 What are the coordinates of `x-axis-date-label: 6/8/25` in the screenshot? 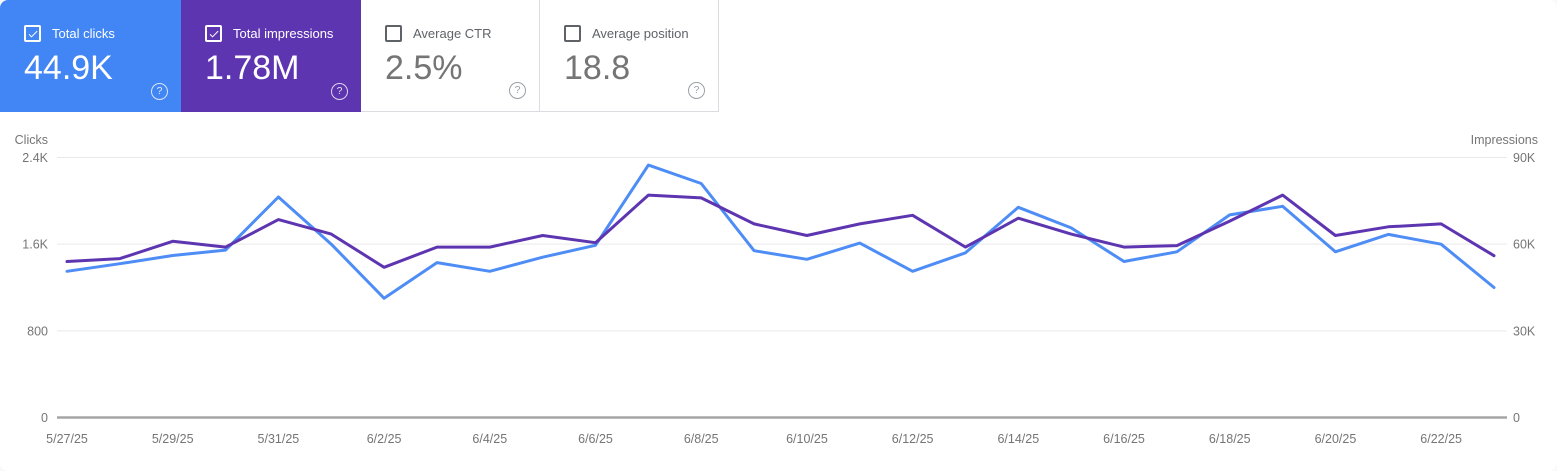 It's located at (701, 439).